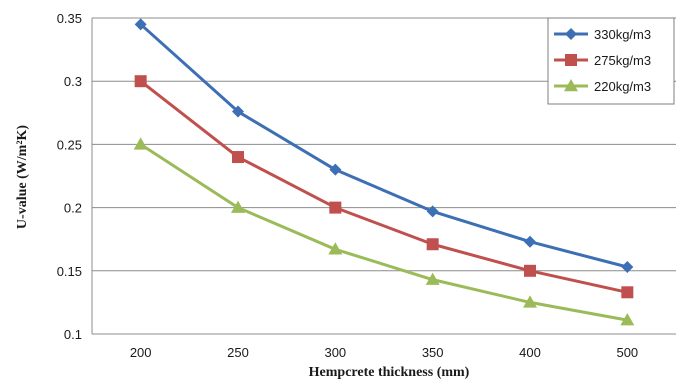 The height and width of the screenshot is (380, 678). Describe the element at coordinates (69, 271) in the screenshot. I see `y-tick-label: 0.15` at that location.